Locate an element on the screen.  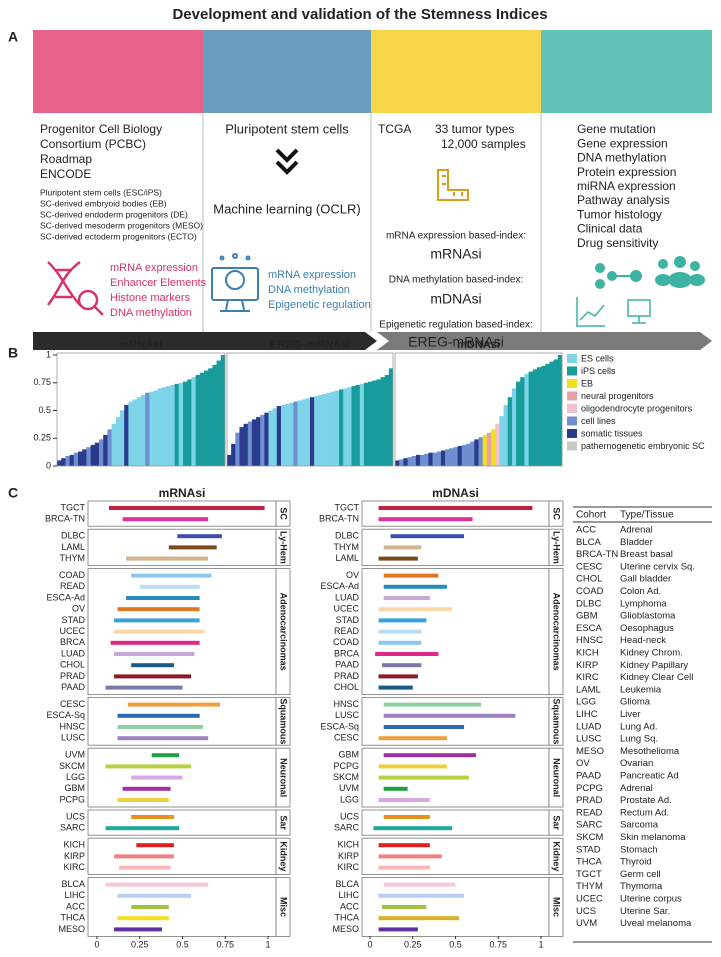
chevrons is located at coordinates (287, 161).